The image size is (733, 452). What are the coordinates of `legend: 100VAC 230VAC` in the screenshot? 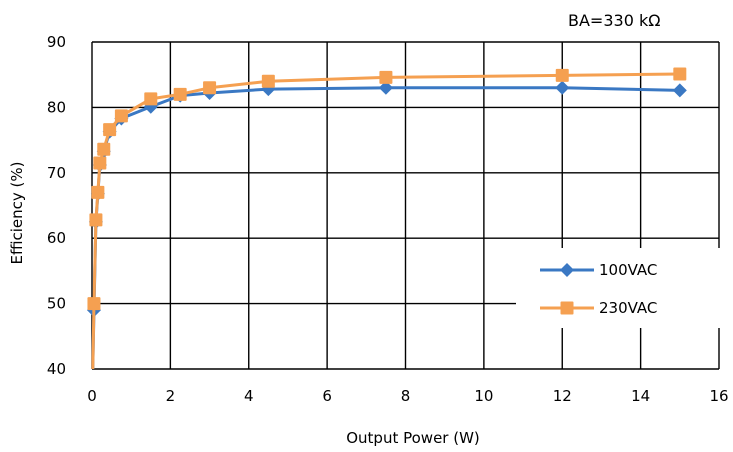 It's located at (618, 288).